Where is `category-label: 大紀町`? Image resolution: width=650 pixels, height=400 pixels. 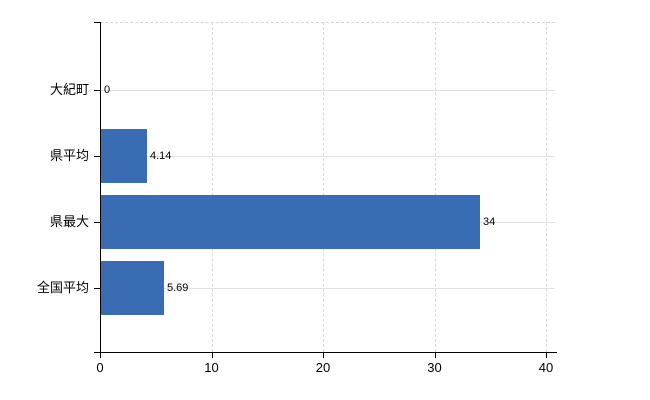
category-label: 大紀町 is located at coordinates (69, 89).